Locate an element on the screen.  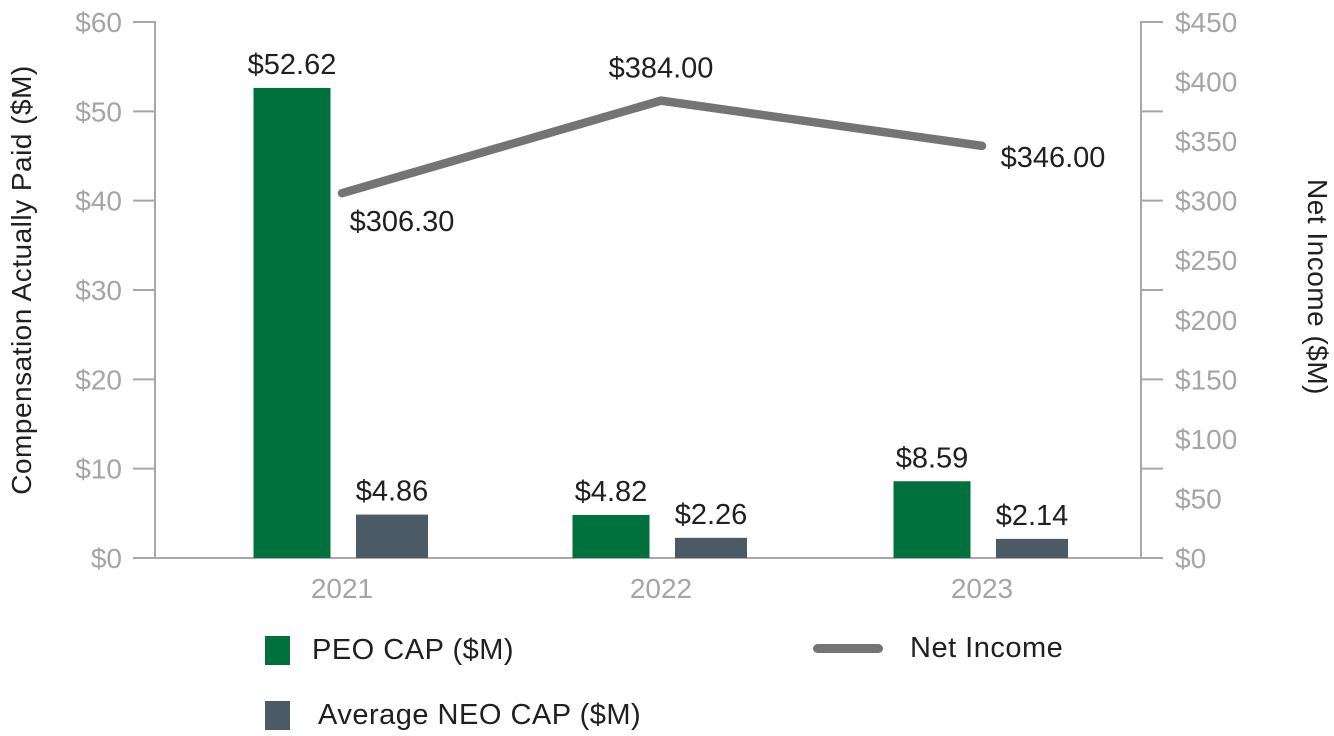
right-axis-tick-label: $200 is located at coordinates (1206, 320).